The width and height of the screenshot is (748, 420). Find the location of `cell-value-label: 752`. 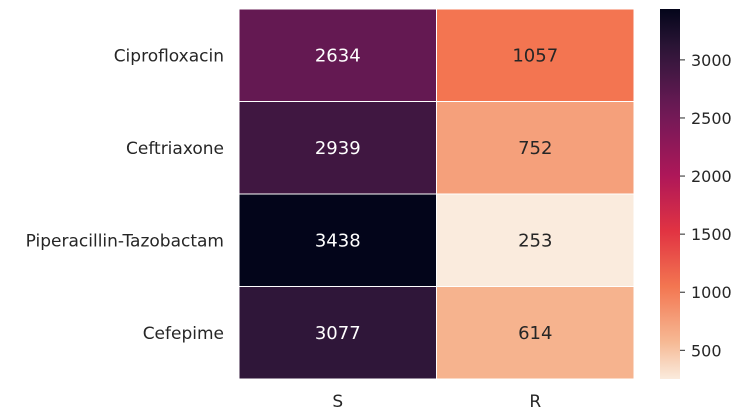

cell-value-label: 752 is located at coordinates (535, 148).